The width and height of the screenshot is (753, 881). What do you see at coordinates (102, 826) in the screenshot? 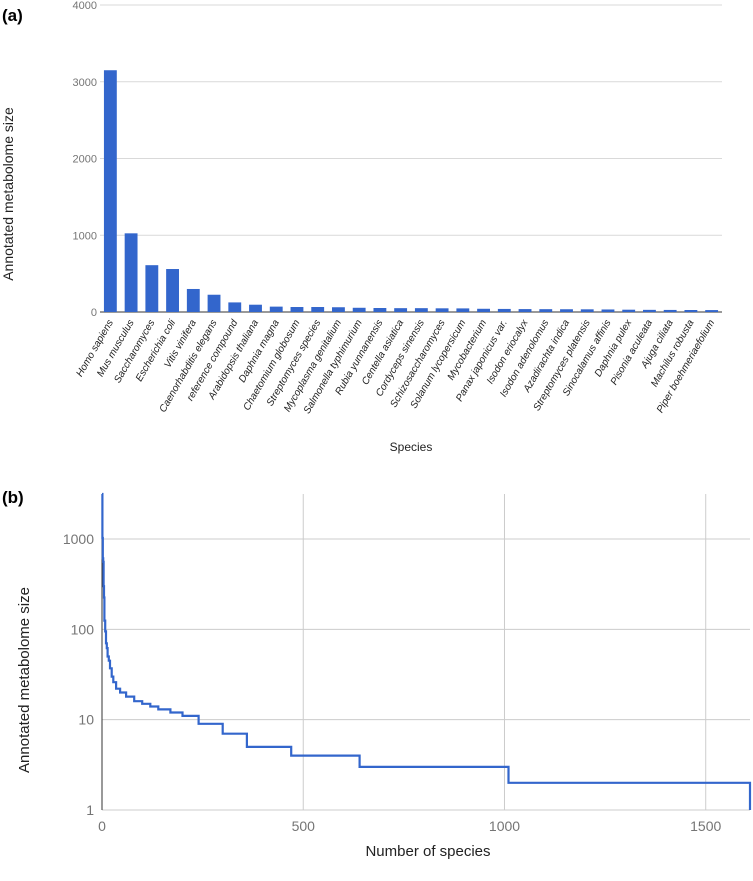
I see `x-tick-label: 0` at bounding box center [102, 826].